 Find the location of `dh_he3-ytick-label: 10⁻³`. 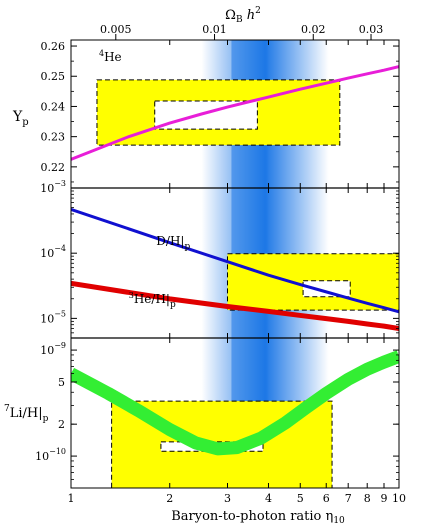

dh_he3-ytick-label: 10⁻³ is located at coordinates (53, 187).